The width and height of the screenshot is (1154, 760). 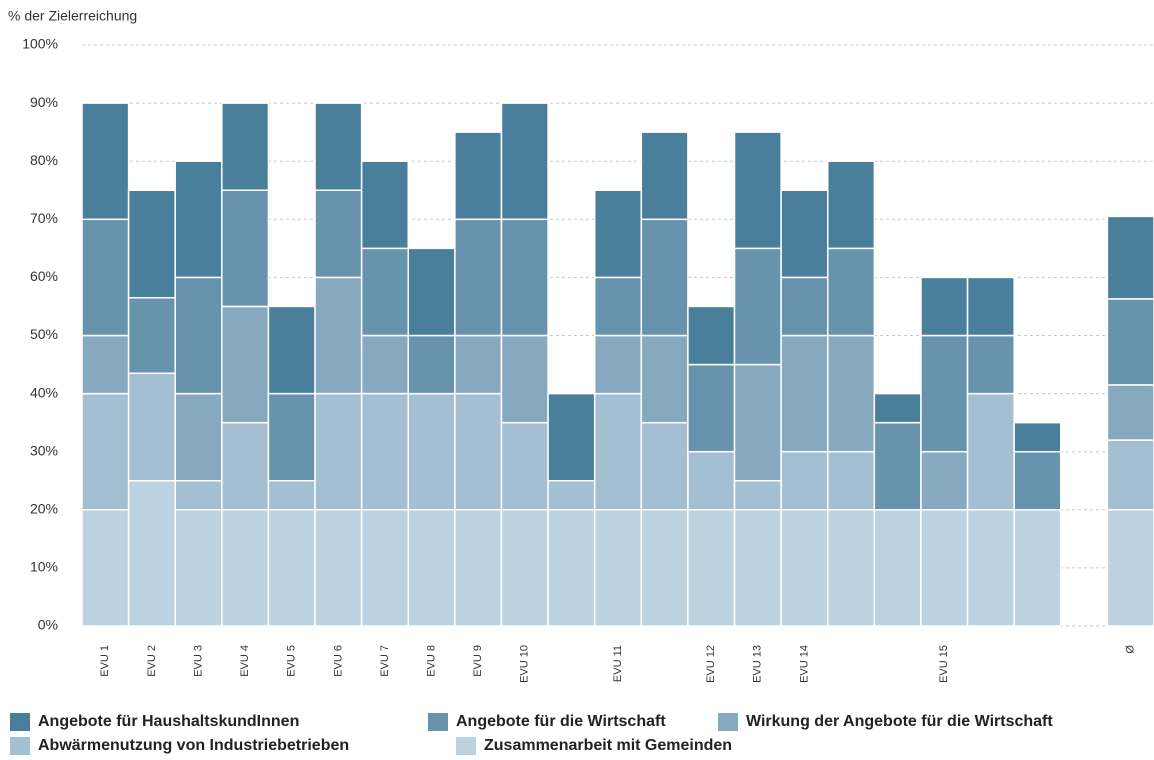 What do you see at coordinates (44, 392) in the screenshot?
I see `y-tick-label: 40%` at bounding box center [44, 392].